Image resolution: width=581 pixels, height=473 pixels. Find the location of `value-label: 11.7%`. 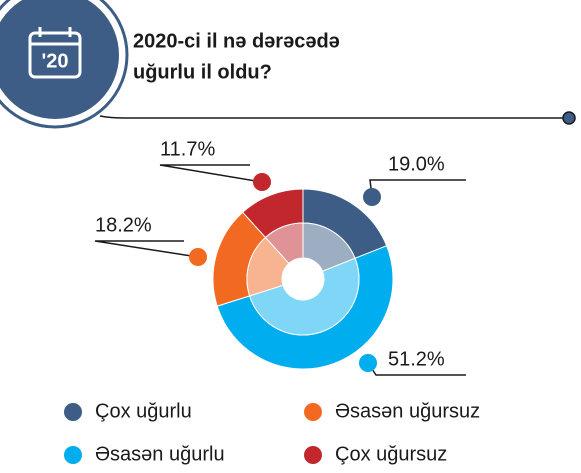

value-label: 11.7% is located at coordinates (187, 149).